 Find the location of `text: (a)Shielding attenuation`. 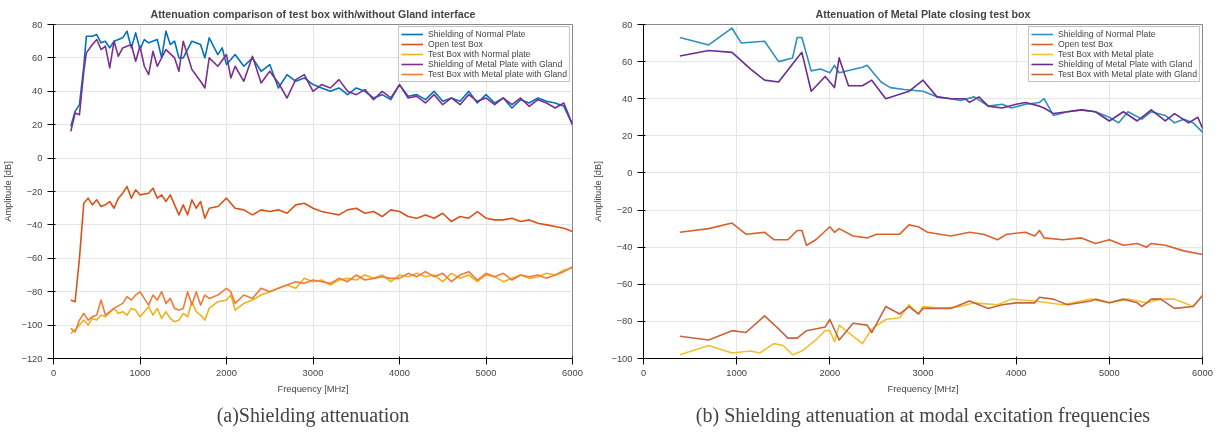

text: (a)Shielding attenuation is located at coordinates (313, 415).